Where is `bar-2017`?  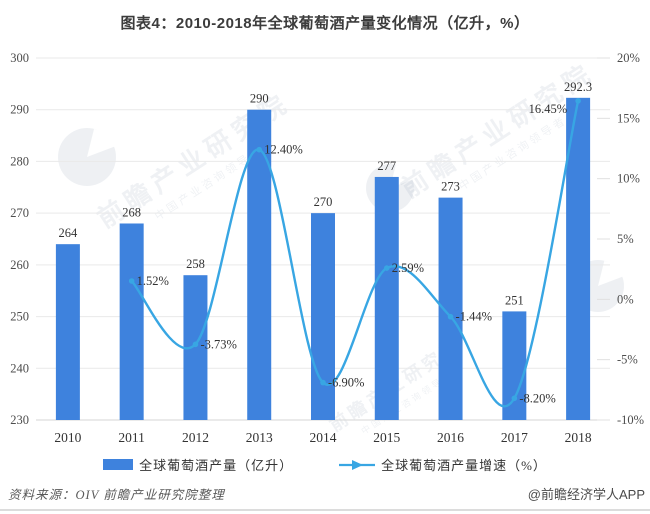
bar-2017 is located at coordinates (514, 365).